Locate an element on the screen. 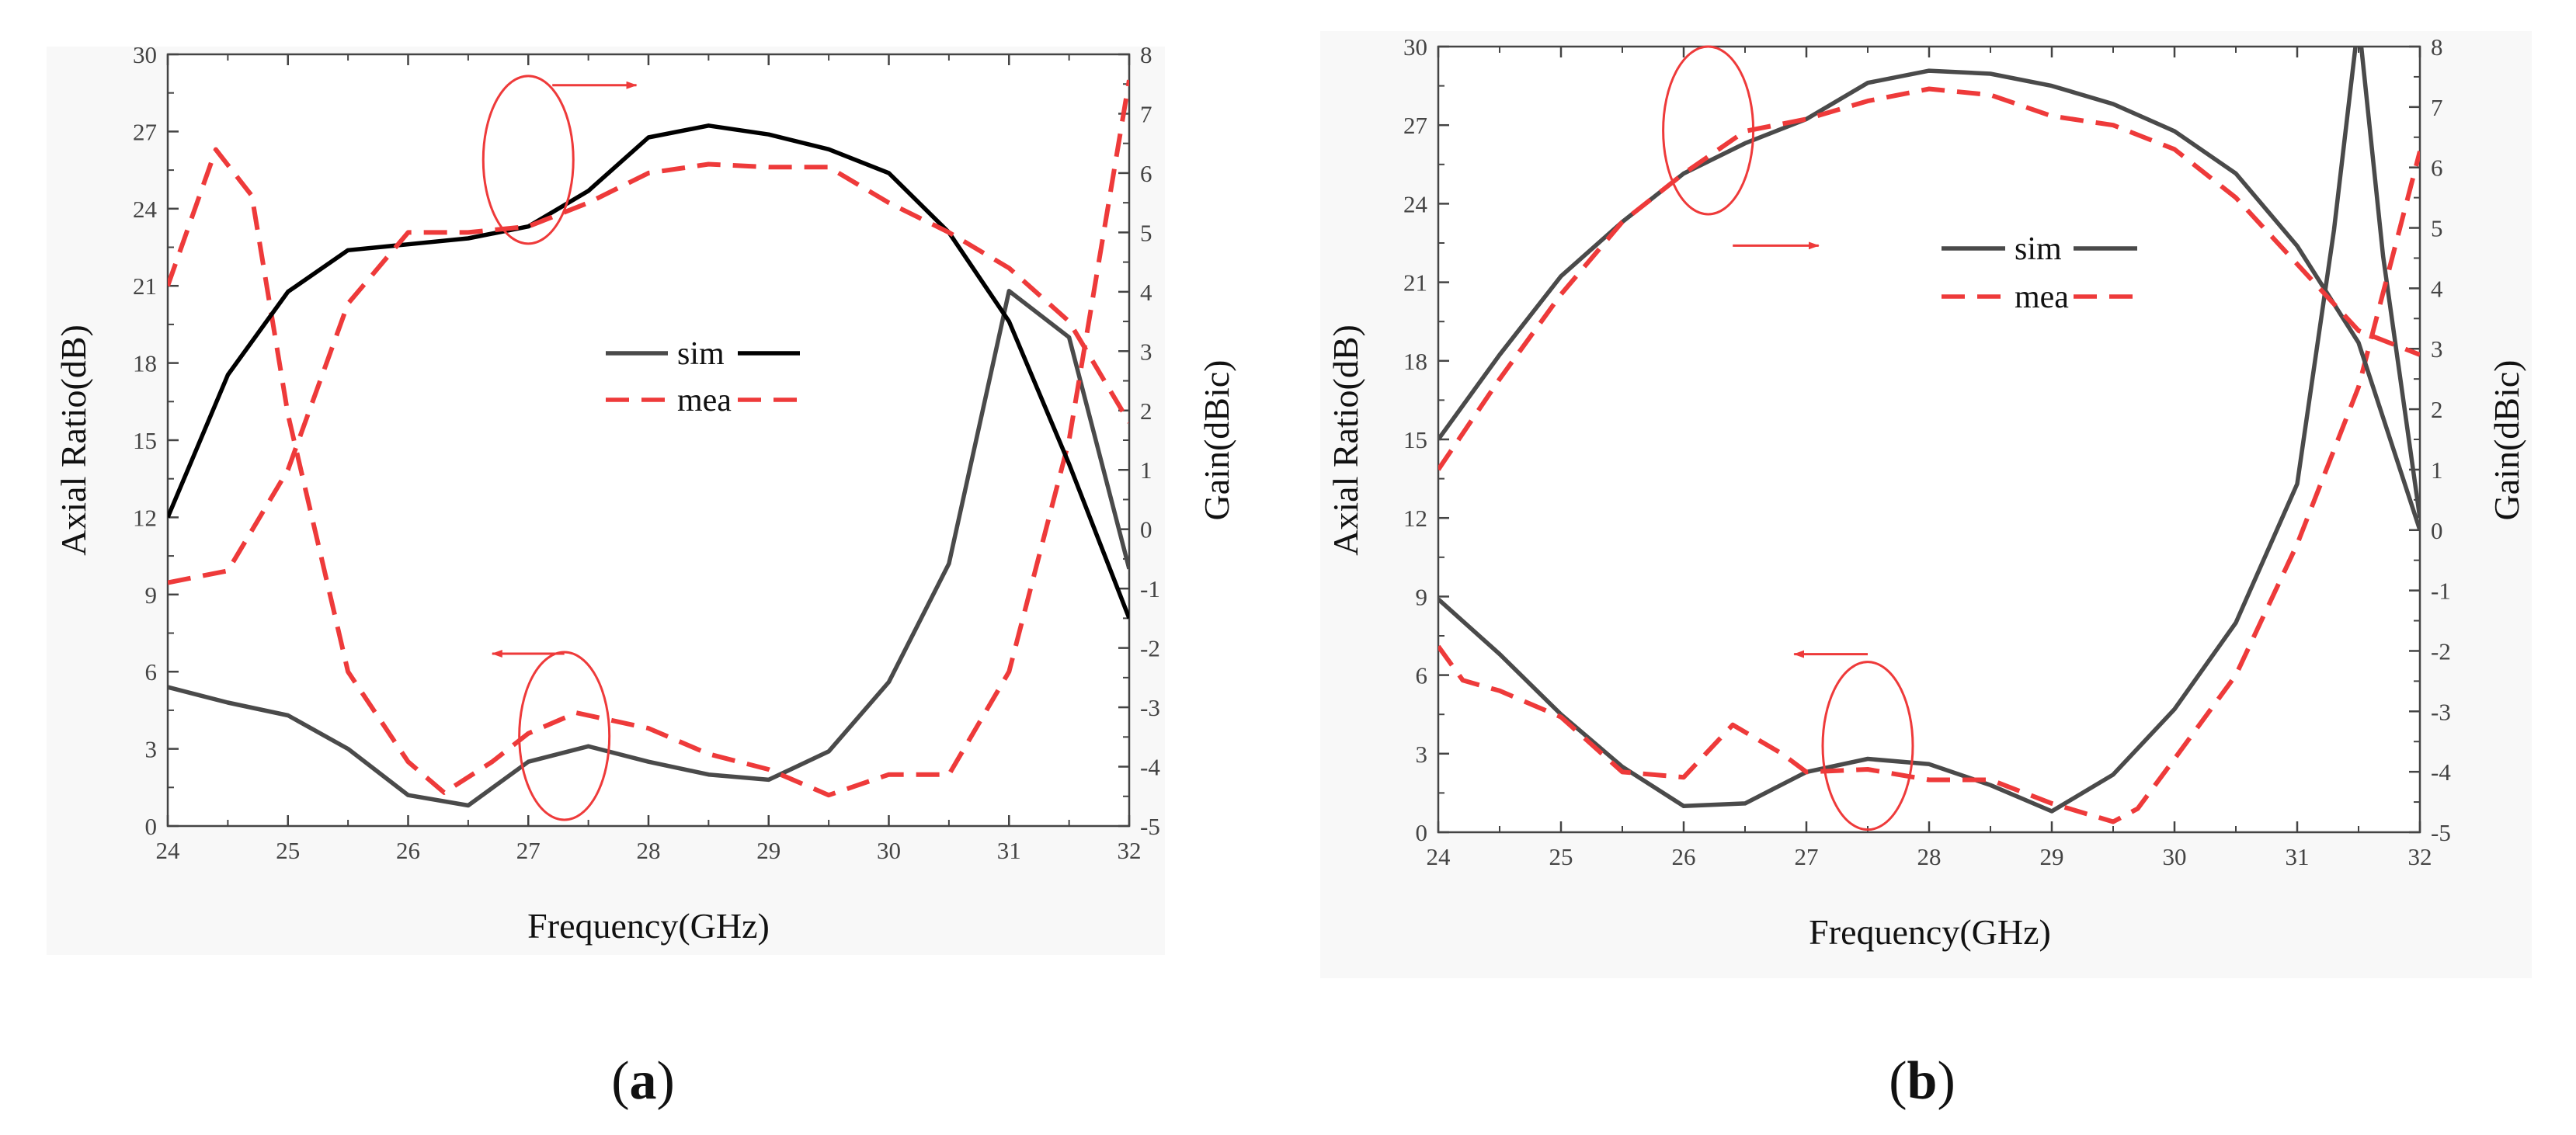 The height and width of the screenshot is (1135, 2576). panel-label-b: (b) is located at coordinates (1922, 1081).